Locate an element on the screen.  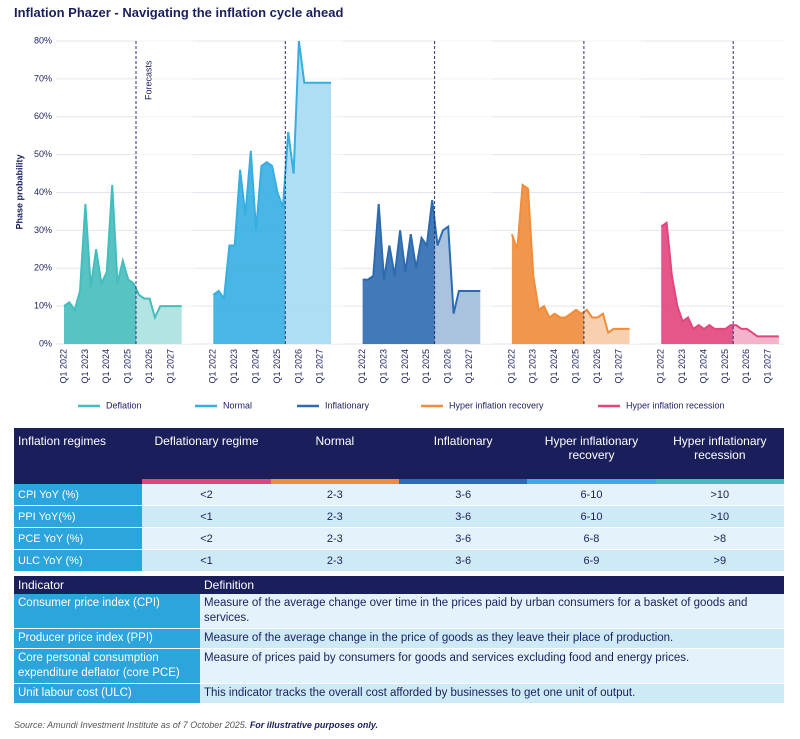
annotation: Forecasts is located at coordinates (148, 80).